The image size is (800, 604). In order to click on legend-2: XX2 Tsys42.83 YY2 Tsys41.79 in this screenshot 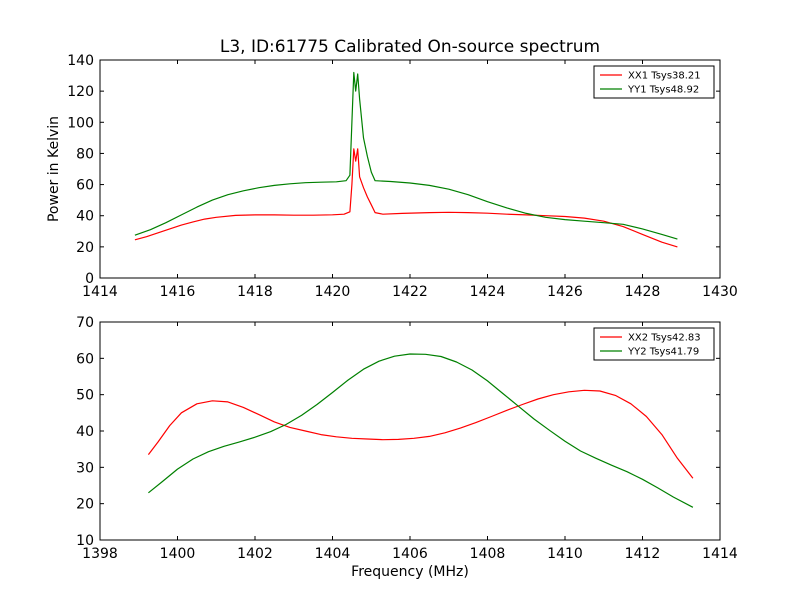, I will do `click(654, 344)`.